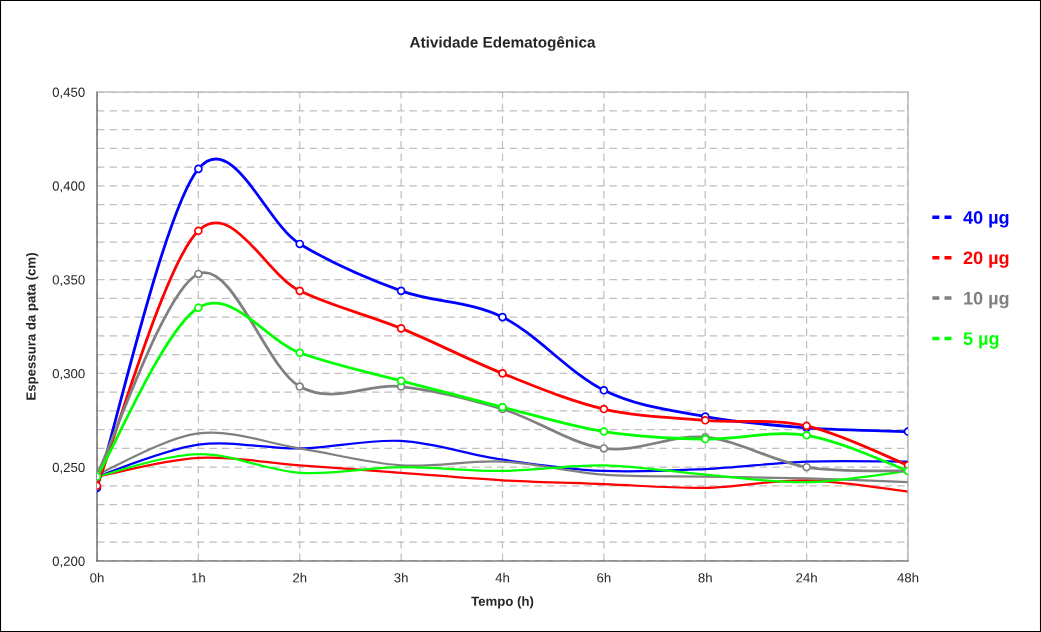 The image size is (1041, 632). Describe the element at coordinates (32, 326) in the screenshot. I see `y-axis-title: Espessura da pata (cm)` at that location.